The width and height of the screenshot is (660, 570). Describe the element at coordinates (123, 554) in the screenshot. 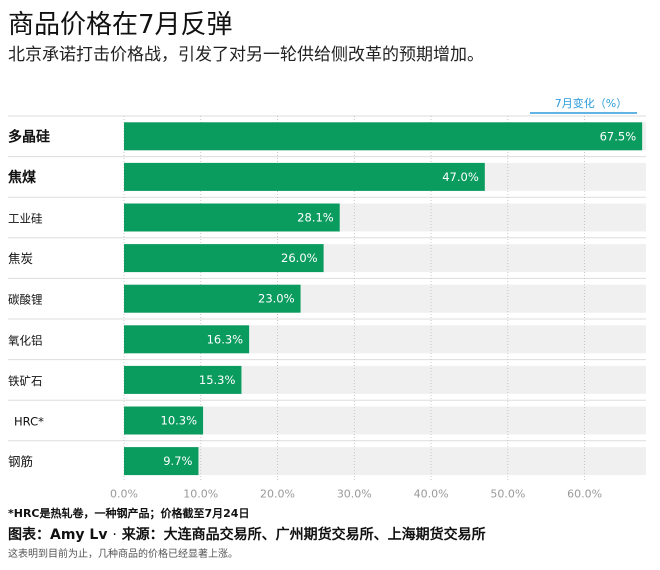

I see `disclaimer: 这表明到目前为止，几种商品的价格已经显著上涨。` at that location.